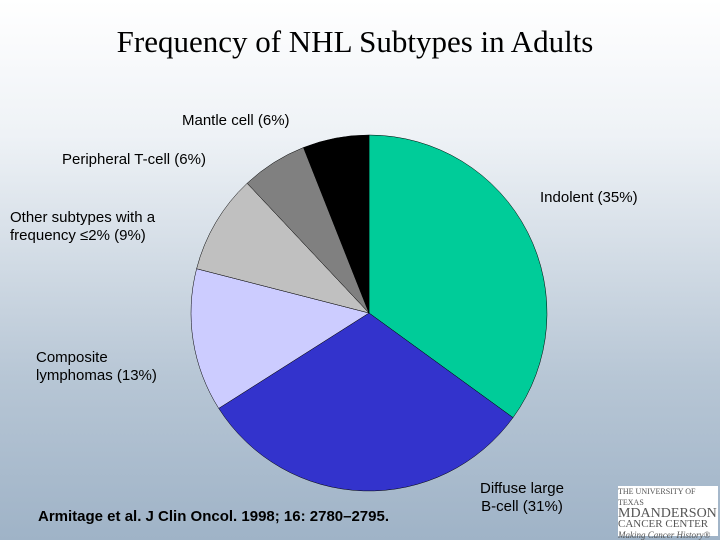 The height and width of the screenshot is (540, 720). Describe the element at coordinates (83, 226) in the screenshot. I see `slice-label: Other subtypes with a frequency ≤2% (9%)` at that location.